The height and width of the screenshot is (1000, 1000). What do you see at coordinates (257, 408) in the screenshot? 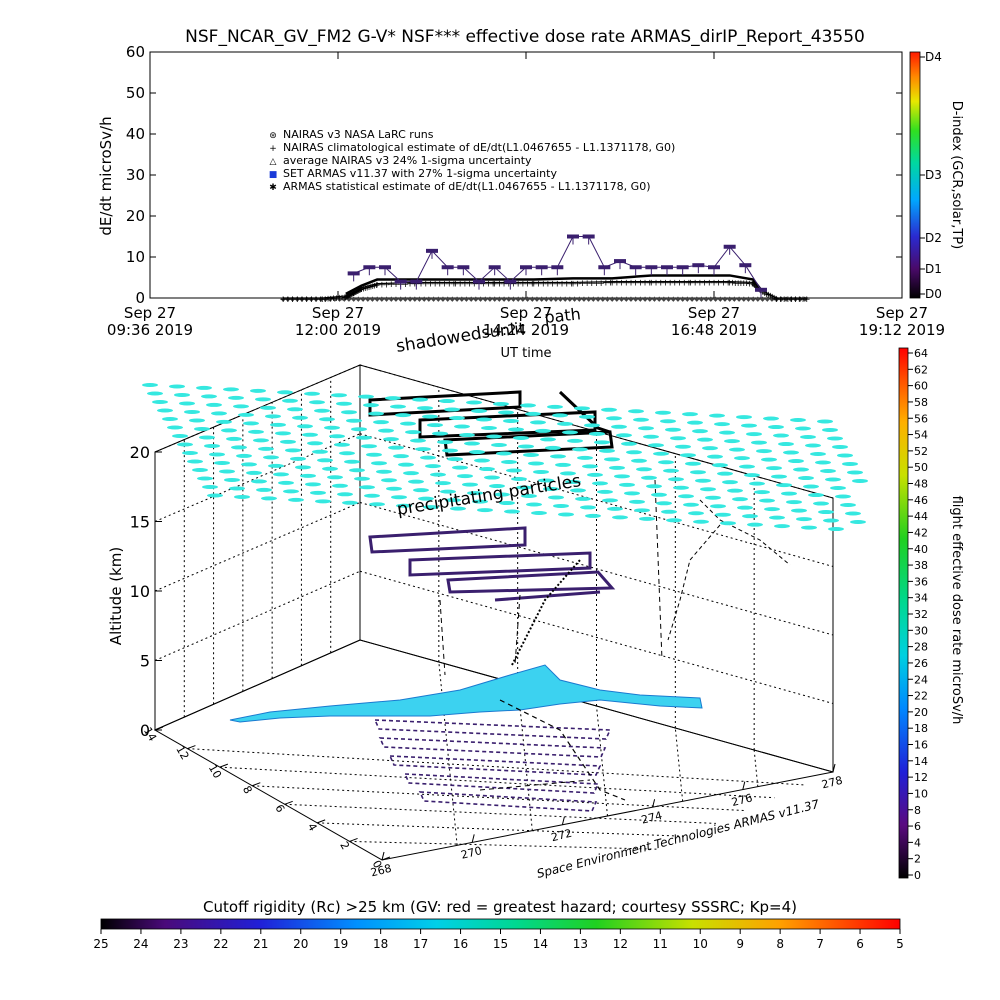
I see `z-grid-left` at bounding box center [257, 408].